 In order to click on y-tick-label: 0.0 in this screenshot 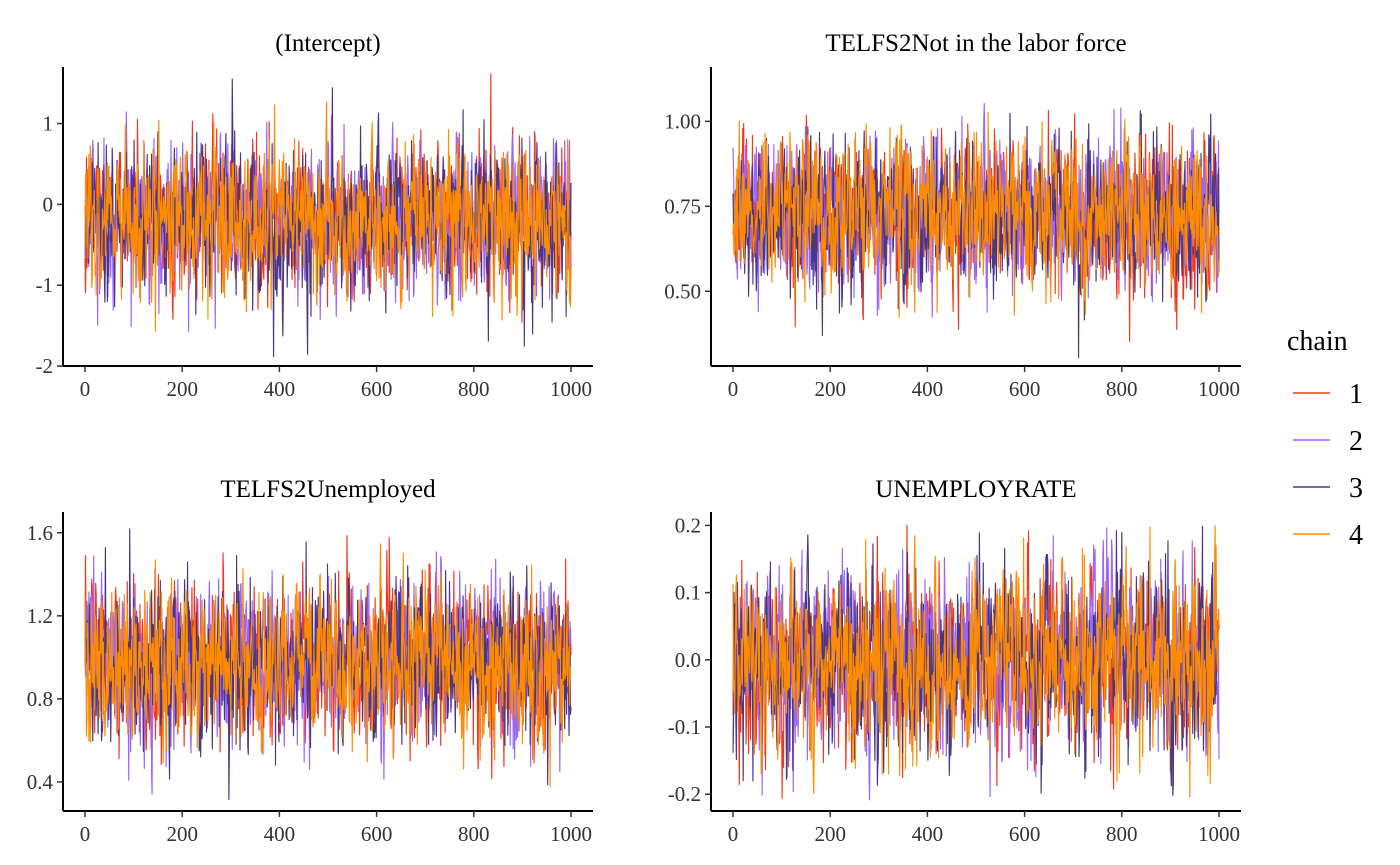, I will do `click(688, 660)`.